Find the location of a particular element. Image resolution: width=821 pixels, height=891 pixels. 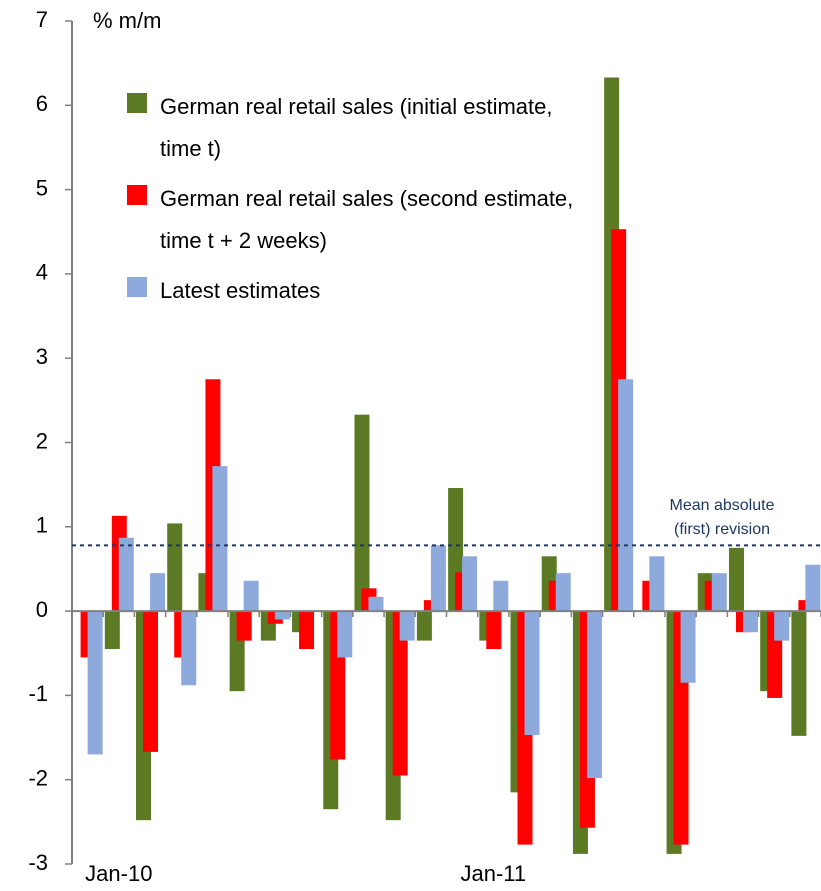

reference-label: (first) revision is located at coordinates (722, 529).